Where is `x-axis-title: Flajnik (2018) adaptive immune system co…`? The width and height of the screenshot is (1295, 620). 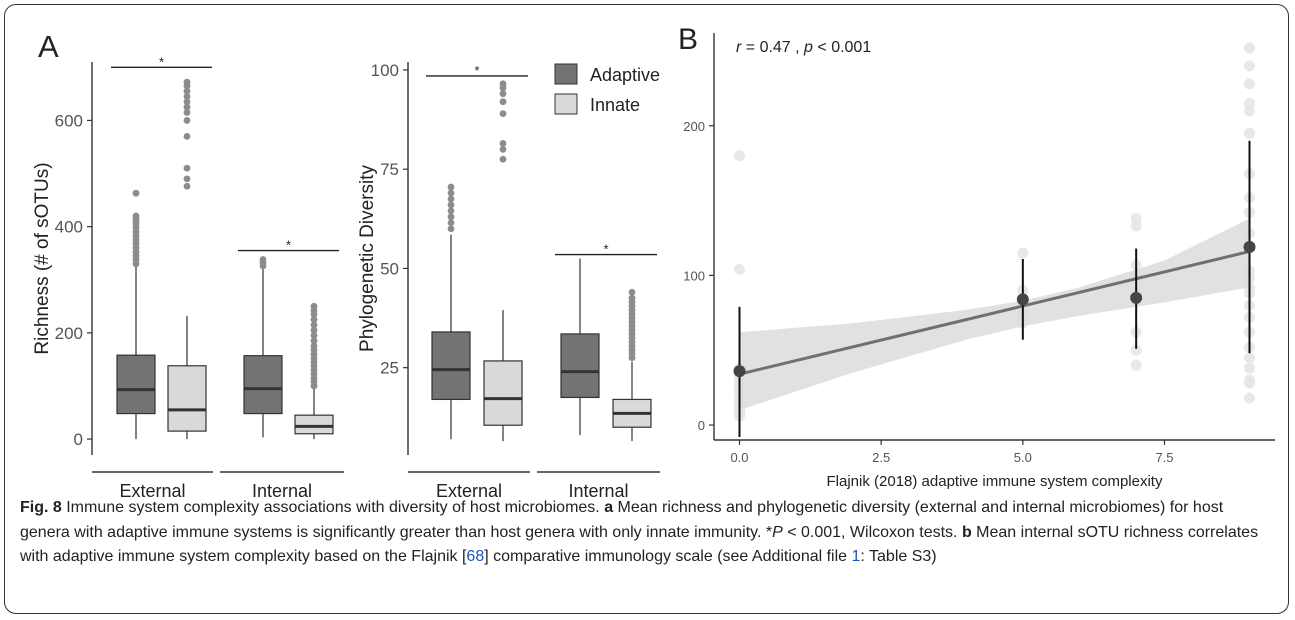 x-axis-title: Flajnik (2018) adaptive immune system co… is located at coordinates (995, 481).